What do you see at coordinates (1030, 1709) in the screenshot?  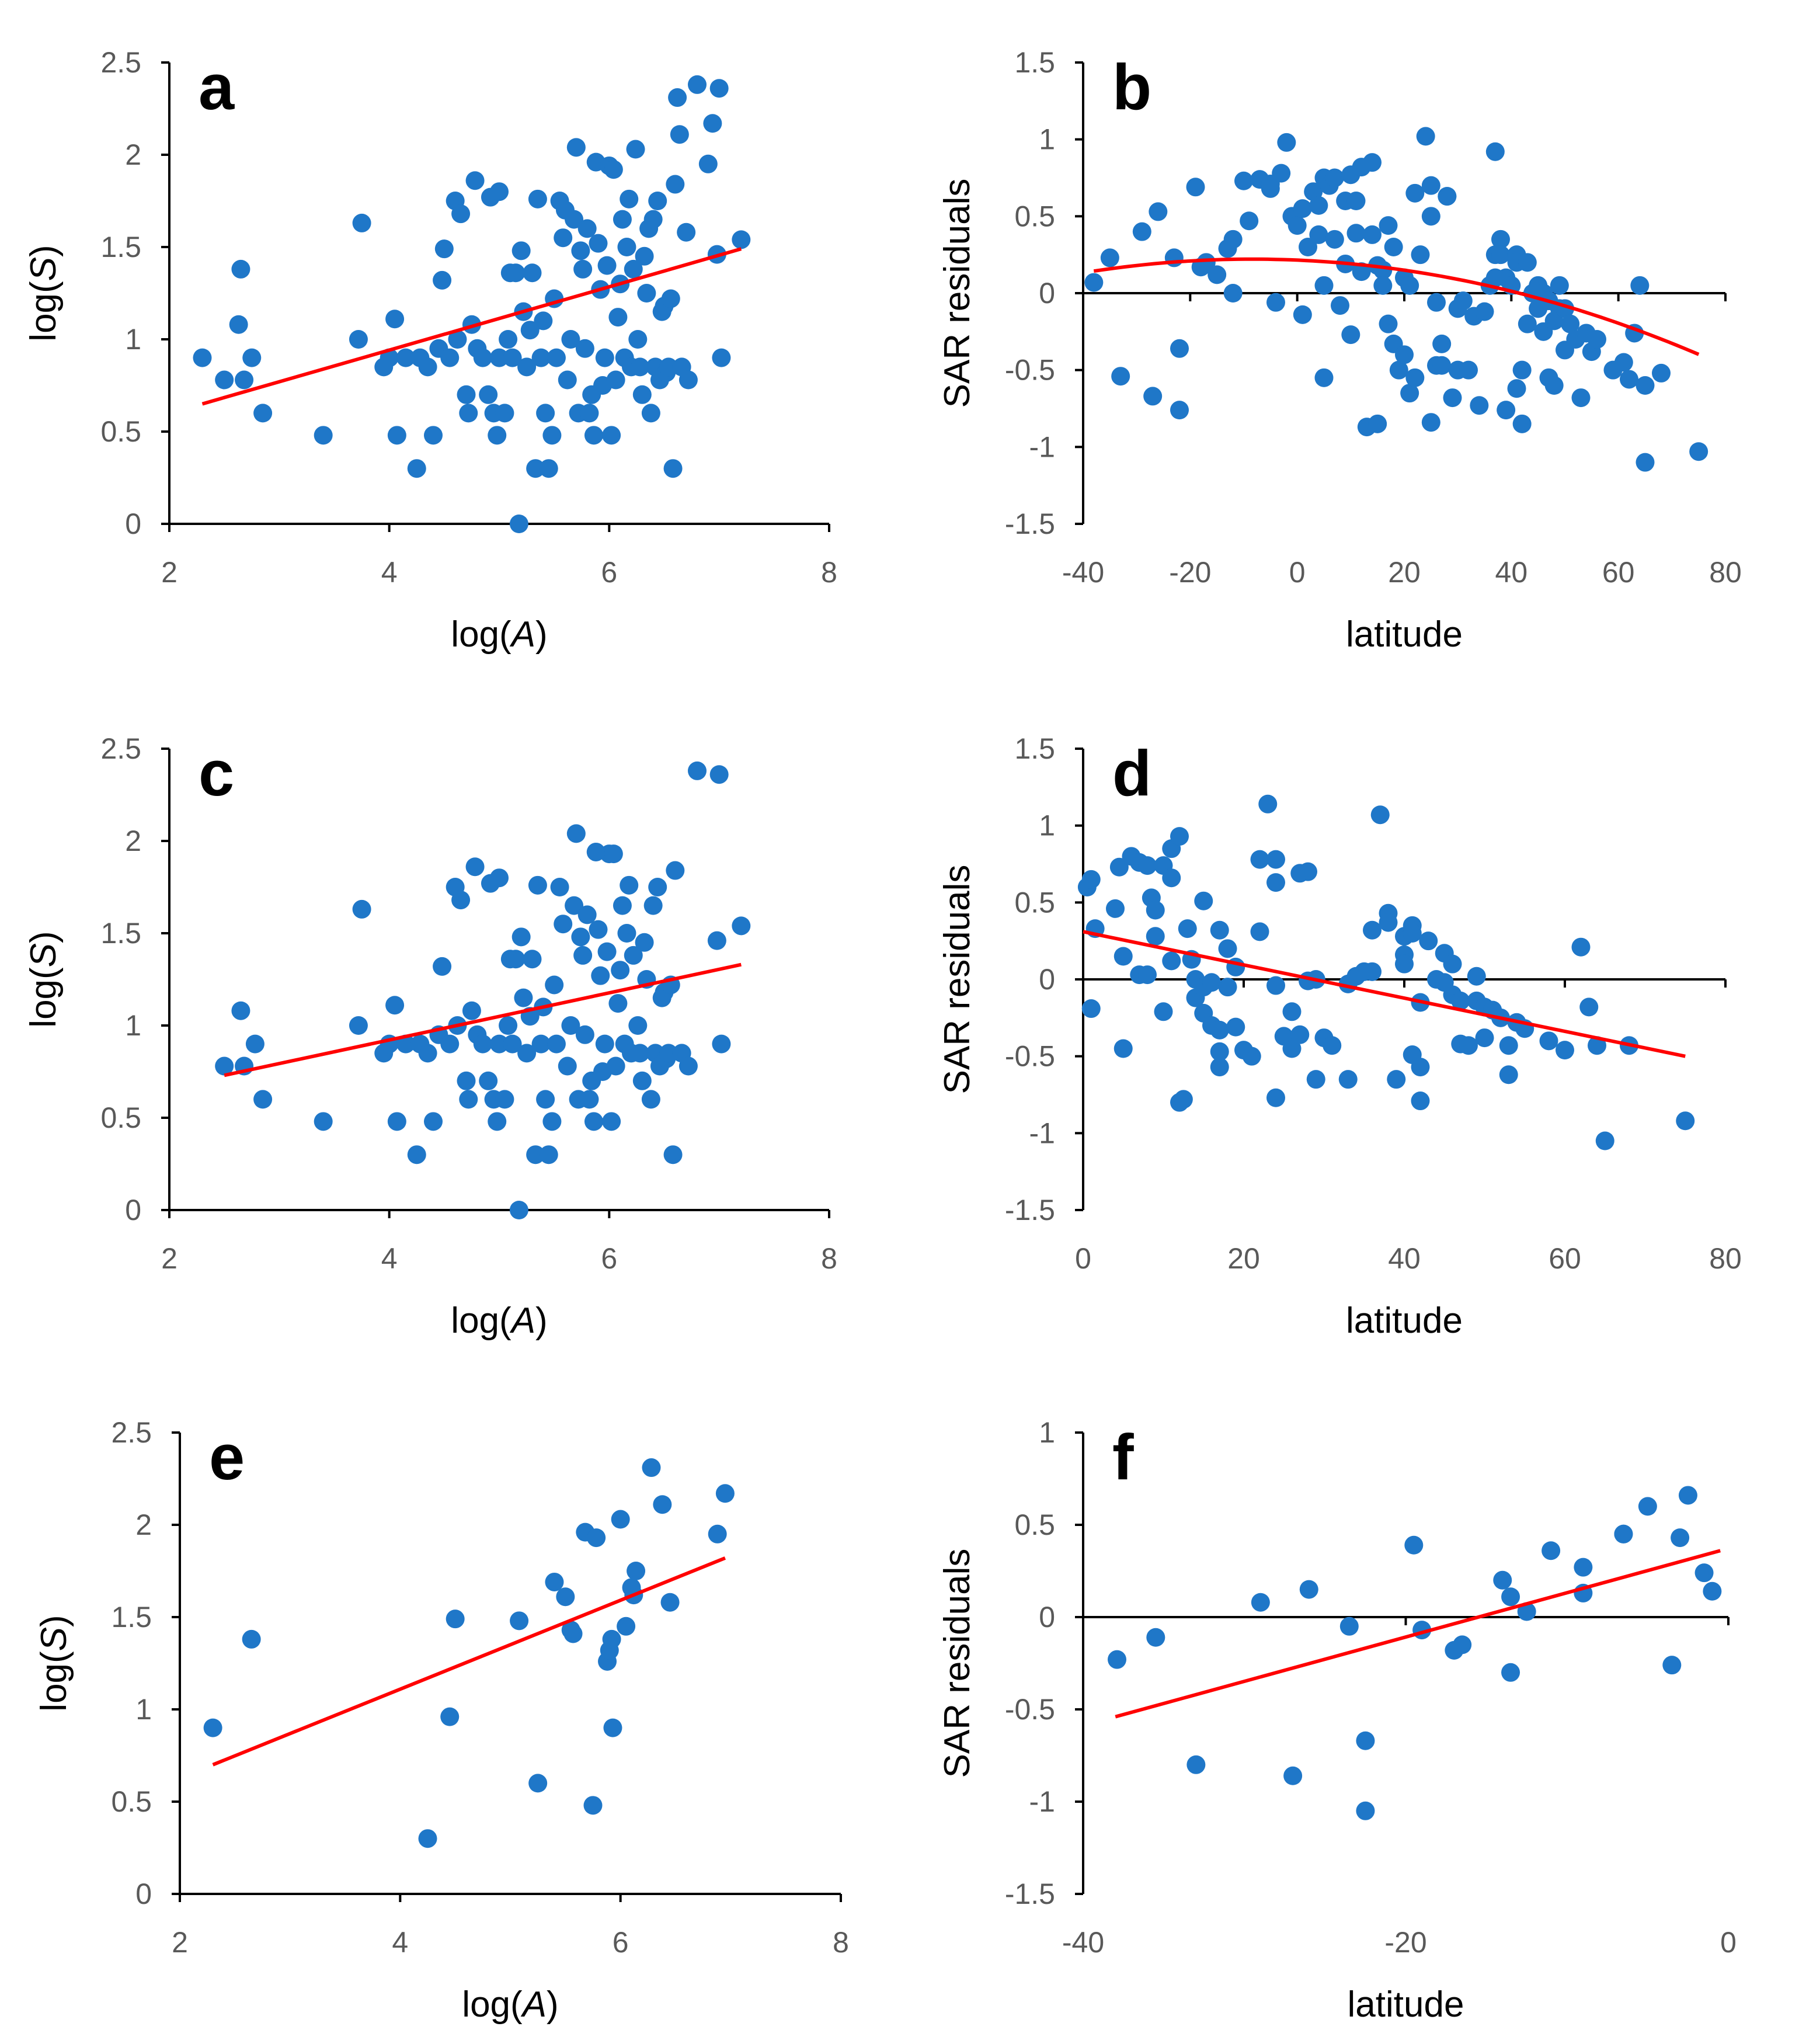 I see `y-tick-label: -0.5` at bounding box center [1030, 1709].